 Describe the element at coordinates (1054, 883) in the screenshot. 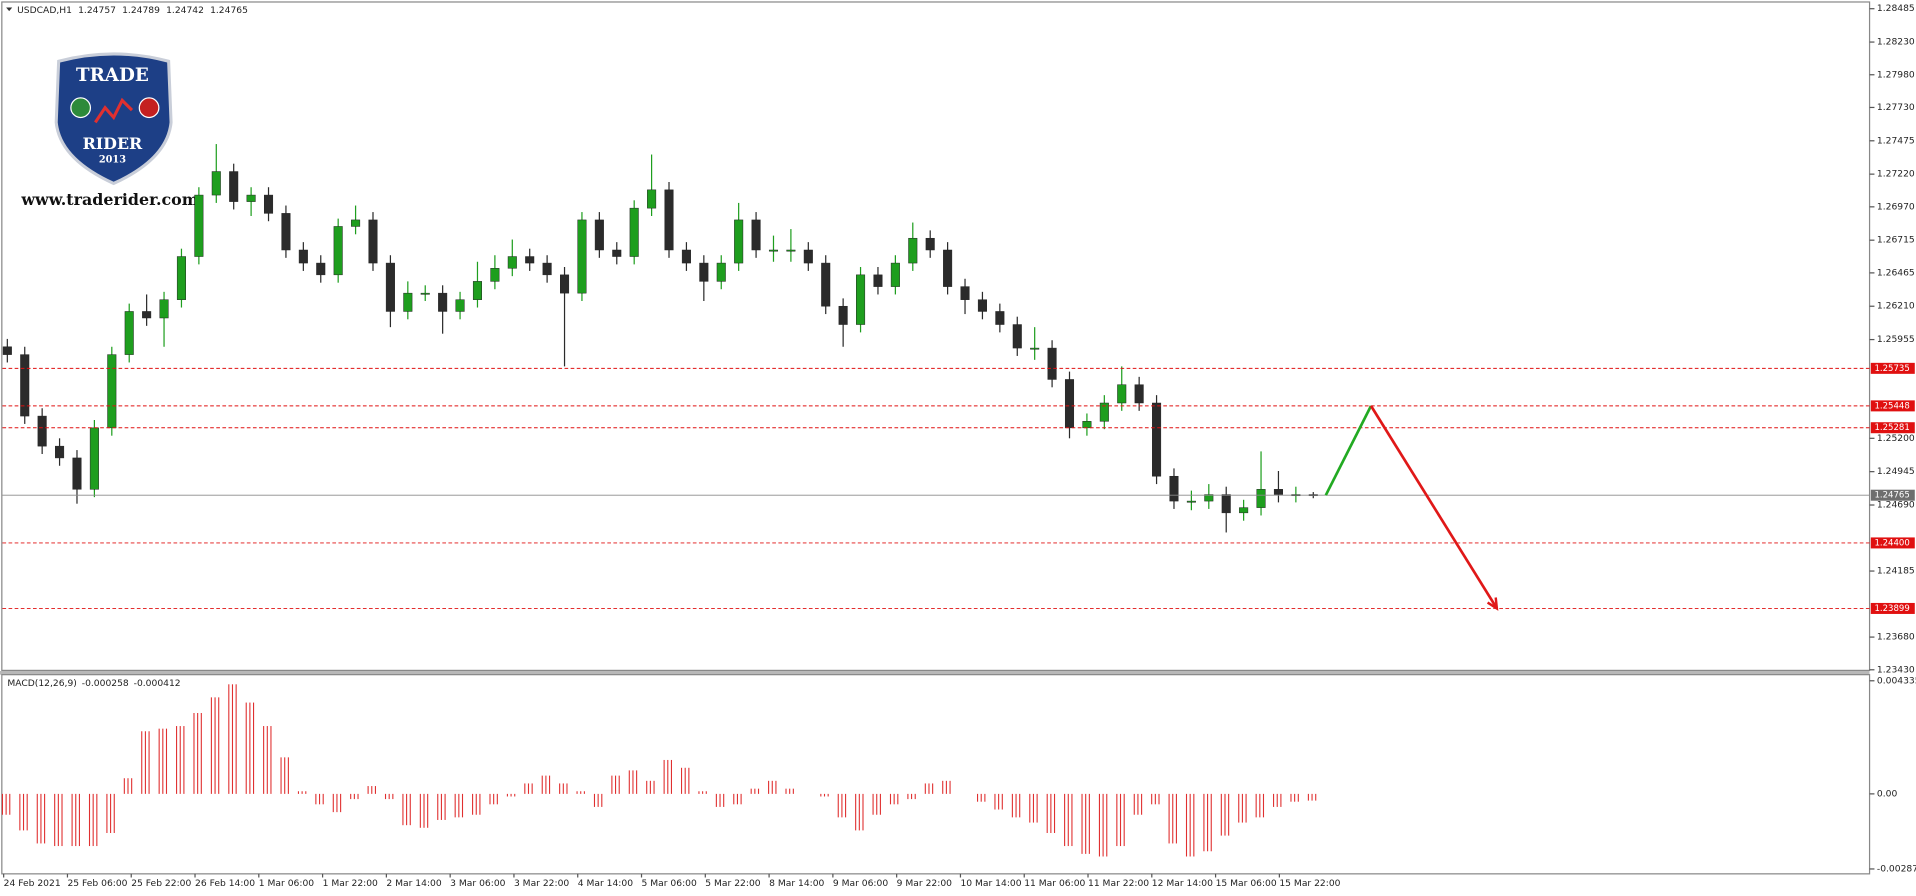

I see `x-tick-label: 11 Mar 06:00` at that location.